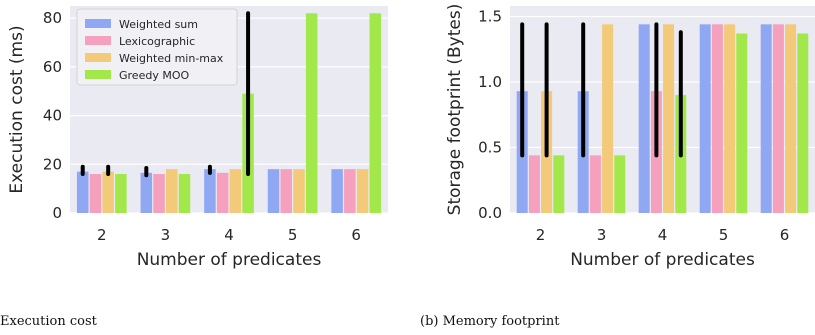  Describe the element at coordinates (171, 58) in the screenshot. I see `legend-entry: Weighted min-max` at that location.